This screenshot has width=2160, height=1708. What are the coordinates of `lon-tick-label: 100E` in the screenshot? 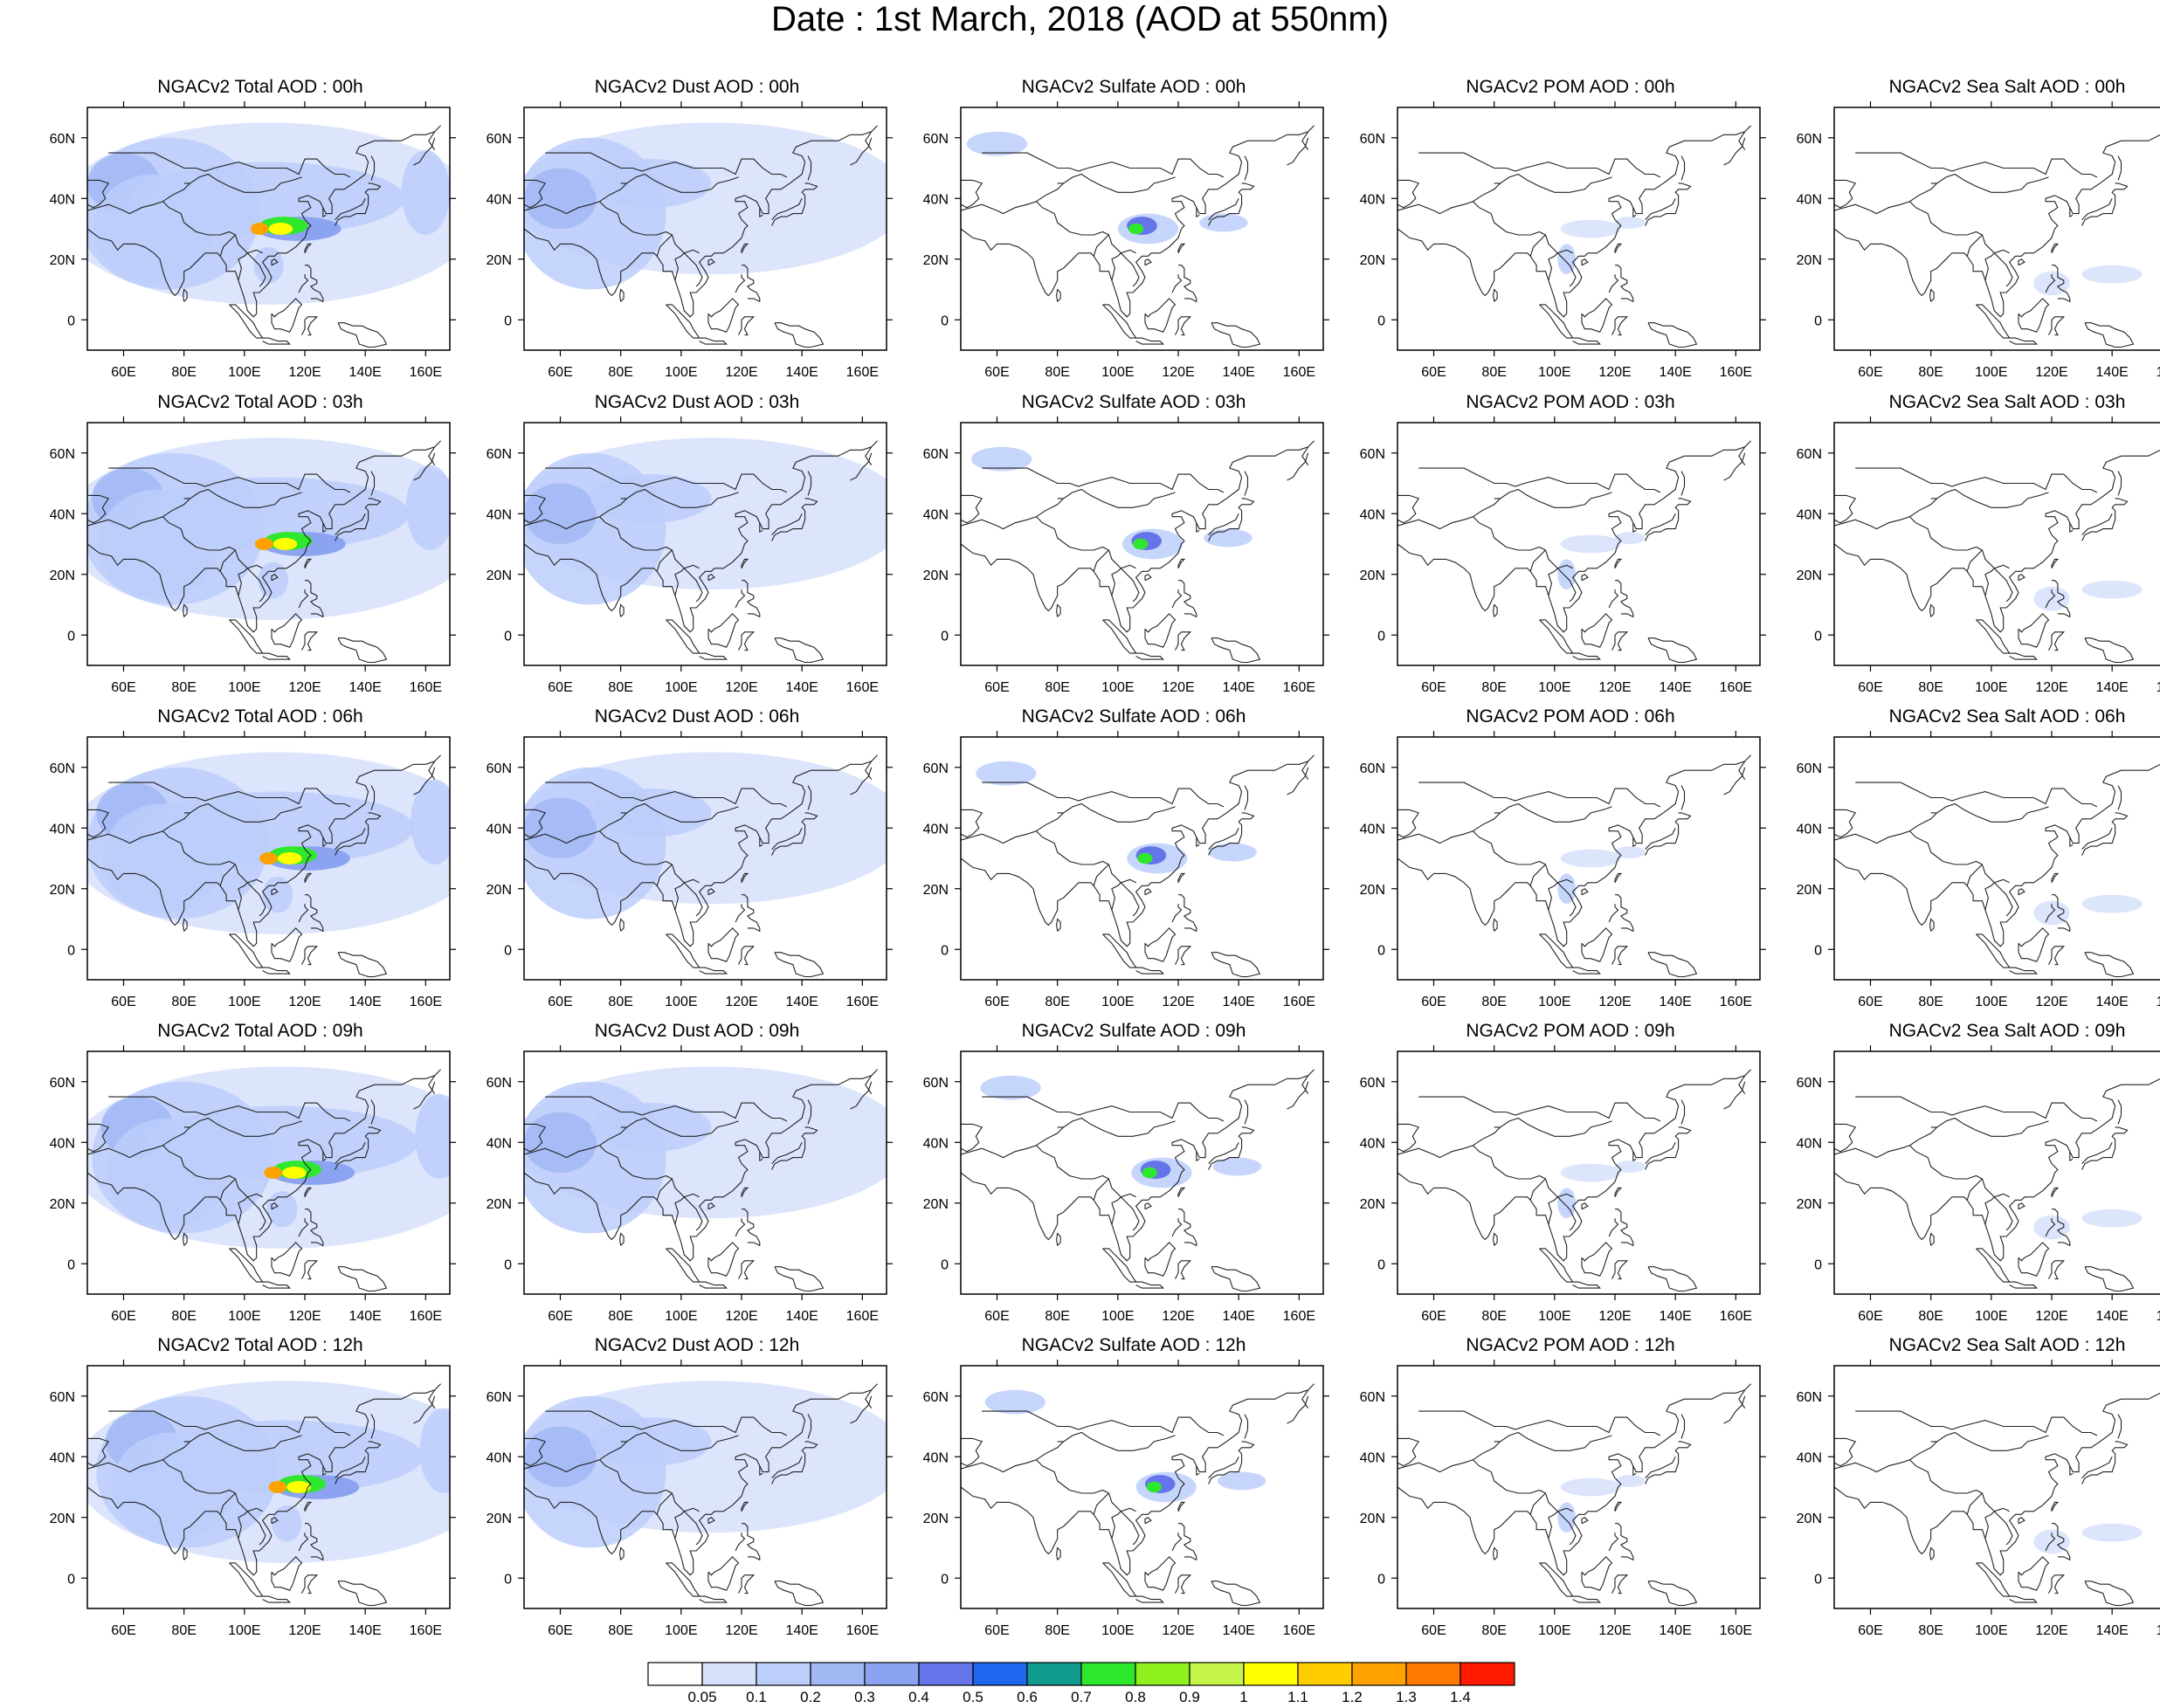 It's located at (1554, 372).